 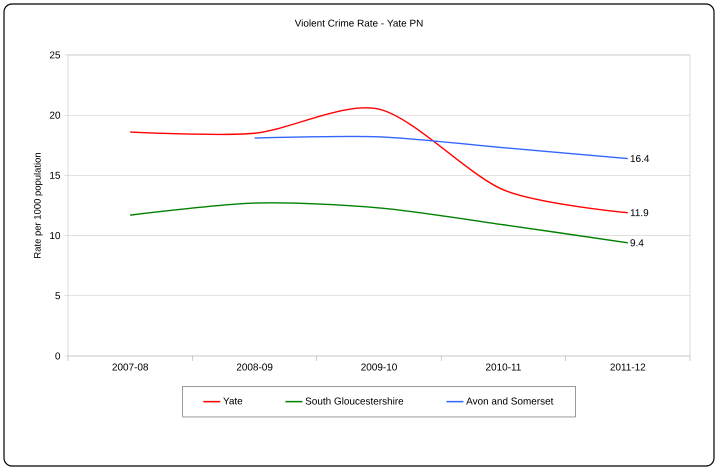 I want to click on legend-label: Yate, so click(x=232, y=400).